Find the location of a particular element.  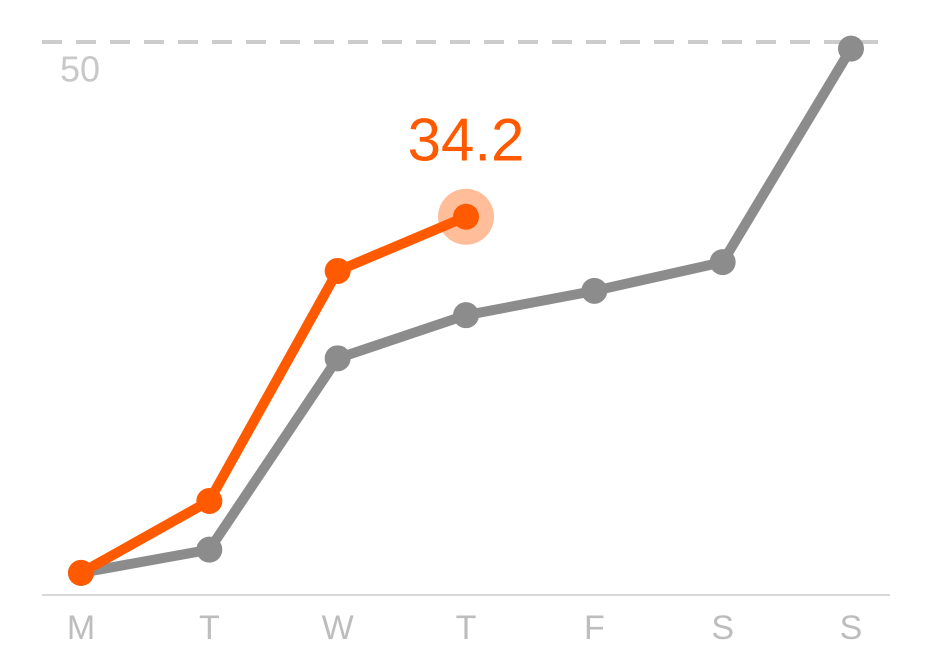

x-tick-label: F is located at coordinates (594, 628).